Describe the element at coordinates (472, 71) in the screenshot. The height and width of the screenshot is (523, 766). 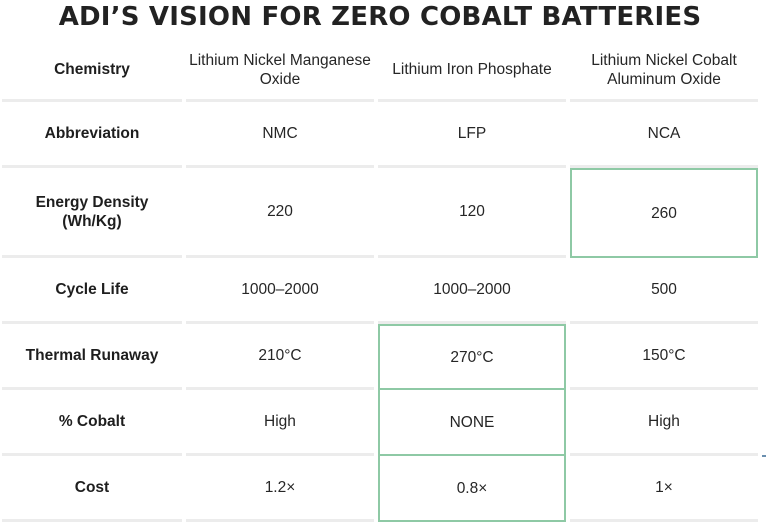
I see `column-header-lfp: Lithium Iron Phosphate` at that location.